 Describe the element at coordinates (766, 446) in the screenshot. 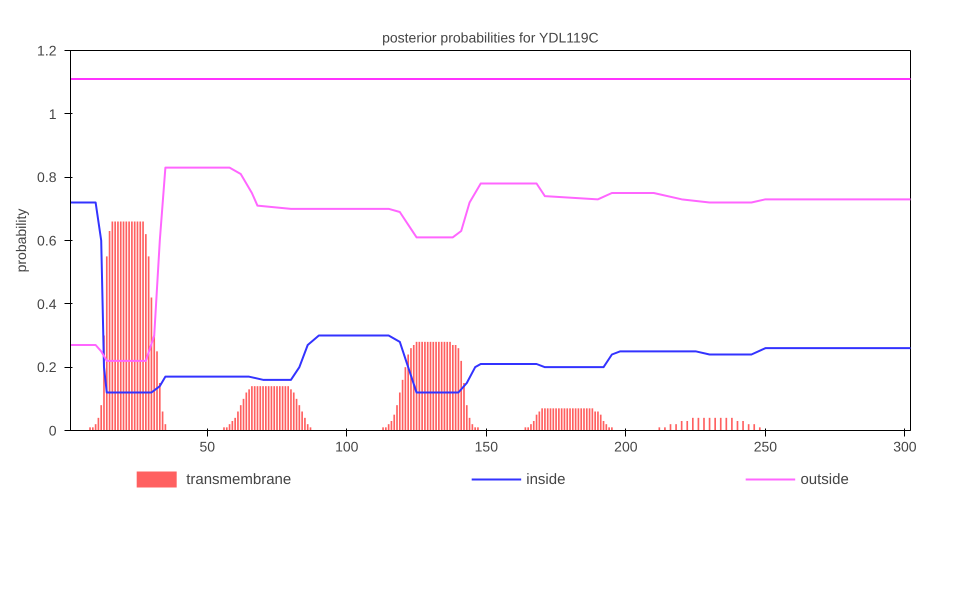

I see `x-tick-label: 250` at that location.